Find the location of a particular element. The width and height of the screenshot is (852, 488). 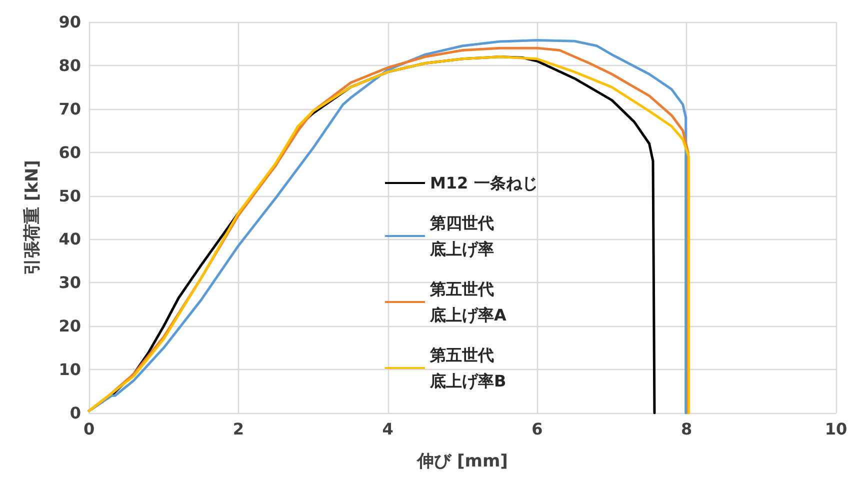

x-tick-label: 8 is located at coordinates (686, 429).